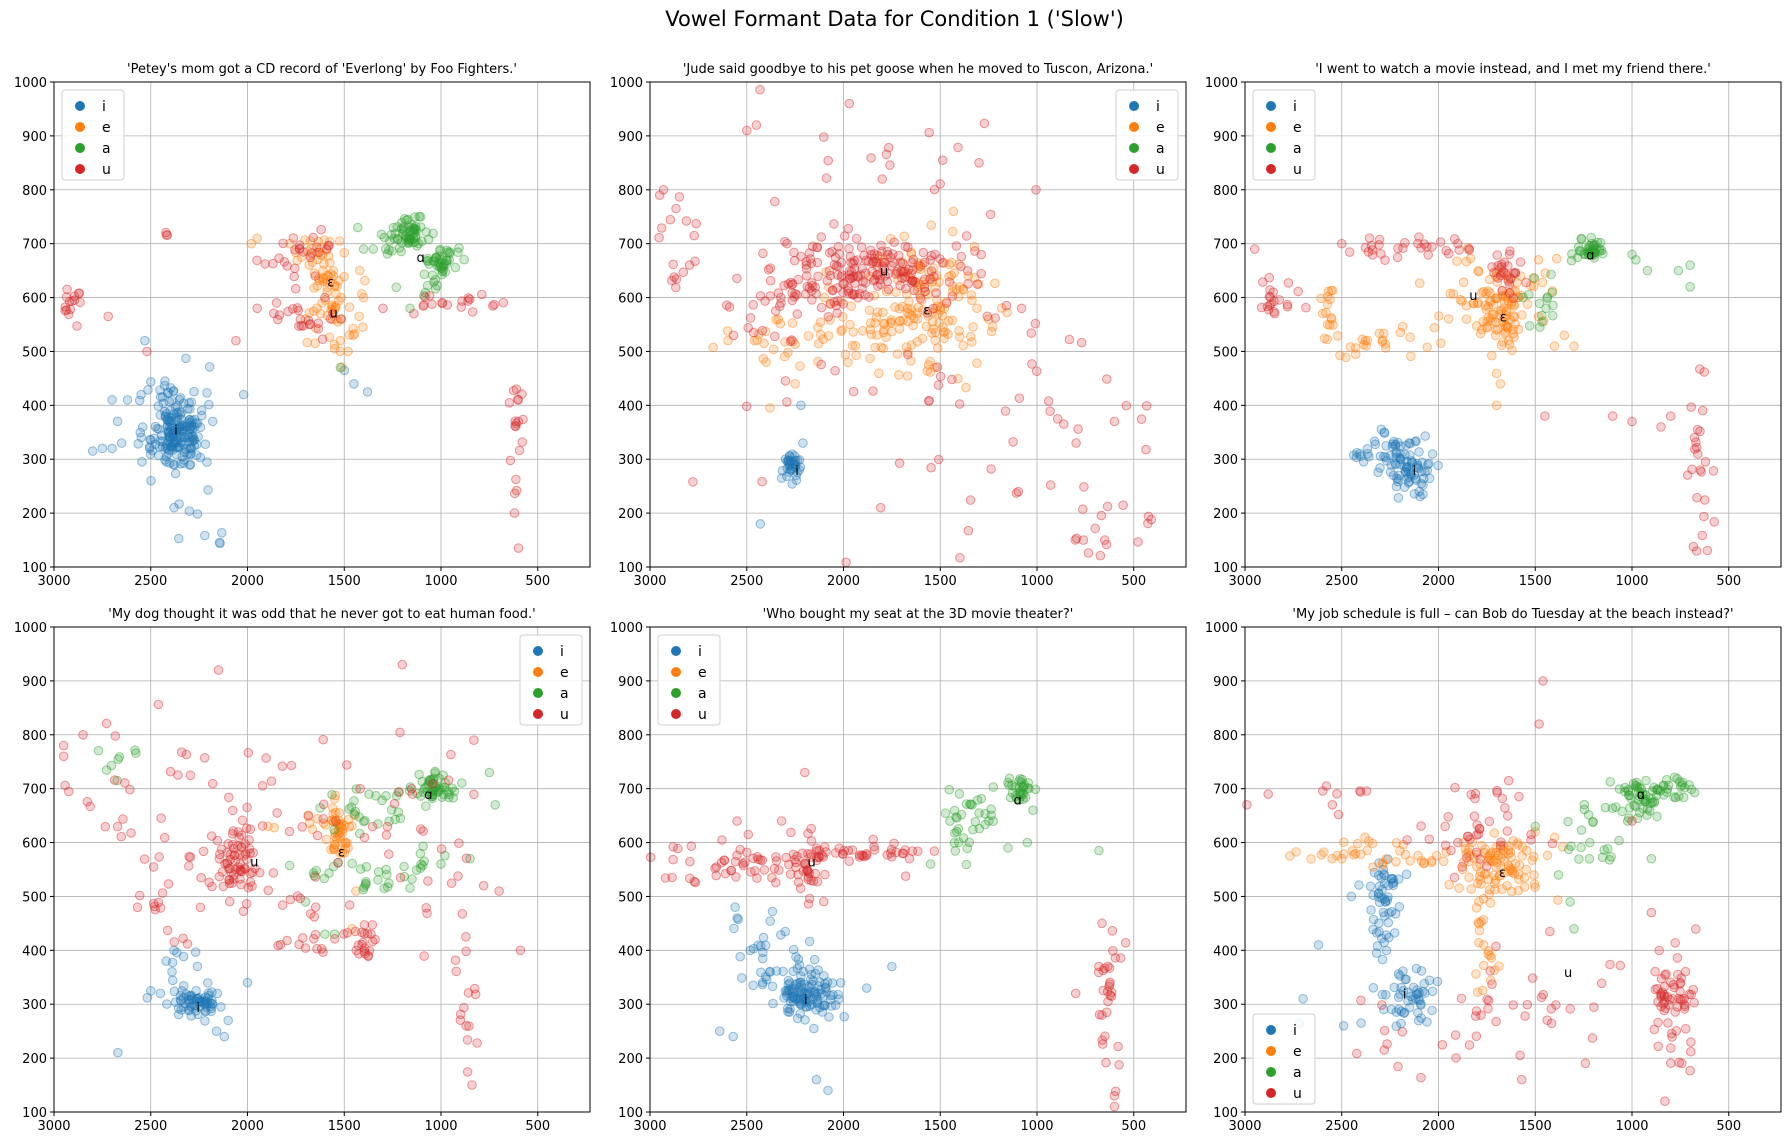 This screenshot has height=1145, width=1789. Describe the element at coordinates (34, 245) in the screenshot. I see `y-tick-label: 700` at that location.